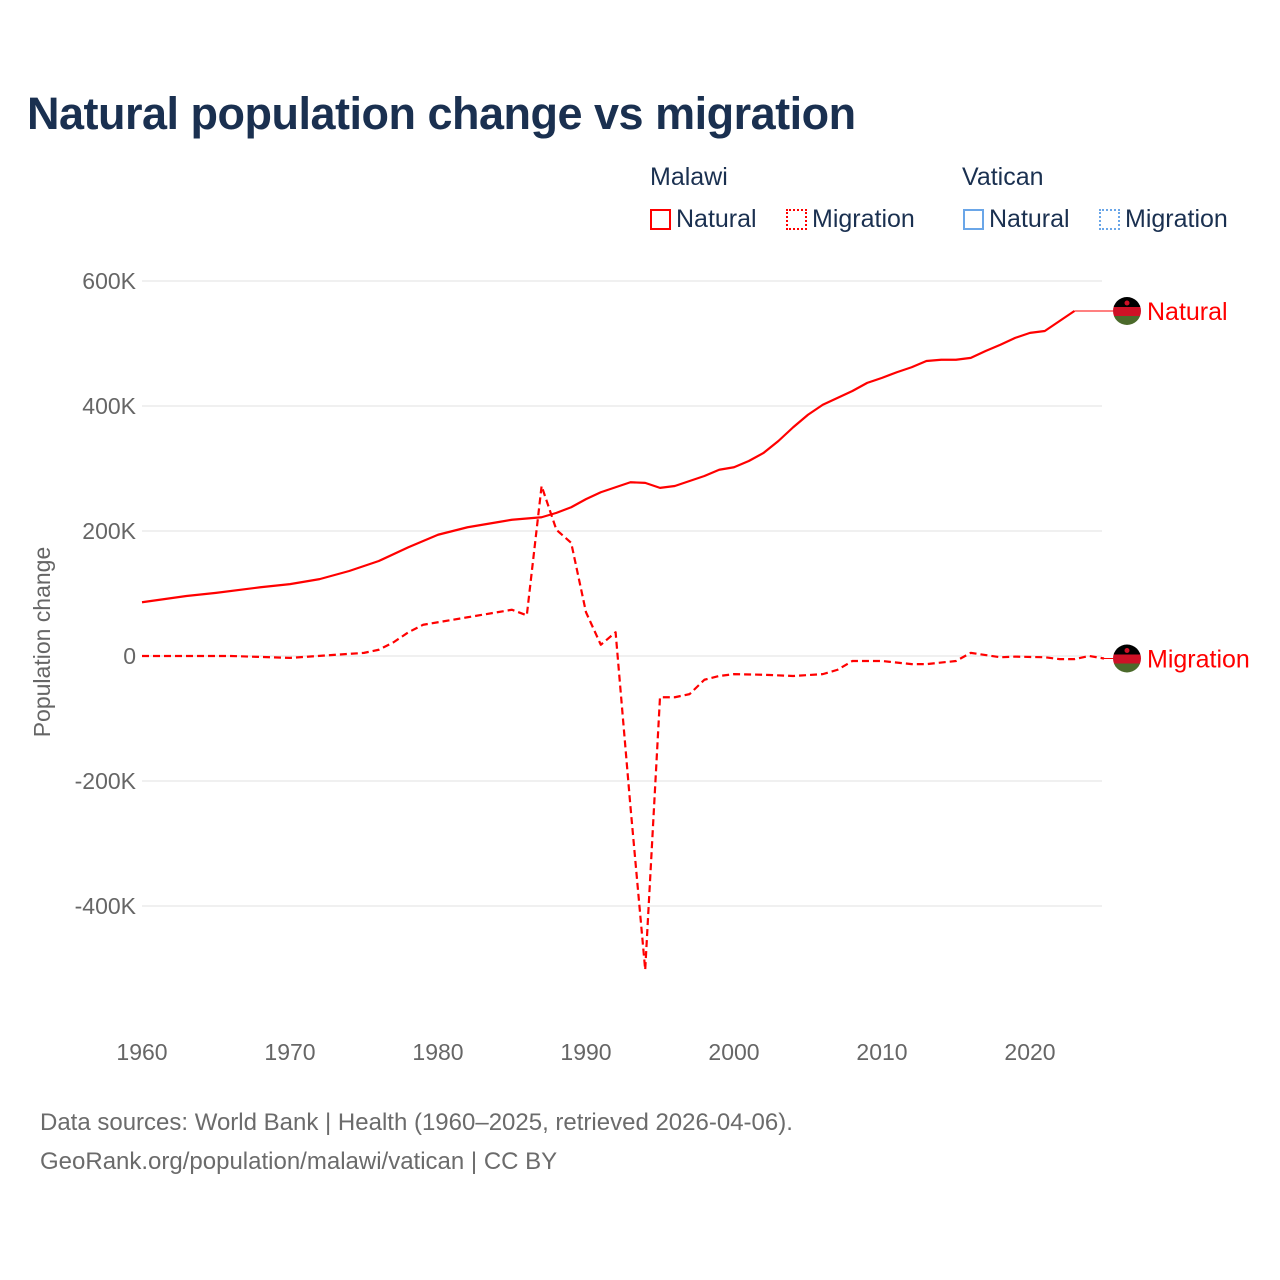 Image resolution: width=1280 pixels, height=1280 pixels. Describe the element at coordinates (585, 1052) in the screenshot. I see `x-tick-label: 1990` at that location.